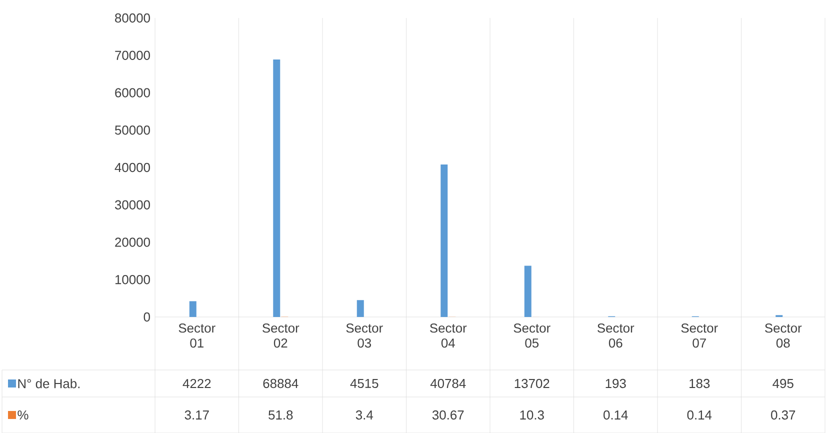 This screenshot has height=433, width=831. What do you see at coordinates (364, 335) in the screenshot?
I see `x-tick-label: Sector 03` at bounding box center [364, 335].